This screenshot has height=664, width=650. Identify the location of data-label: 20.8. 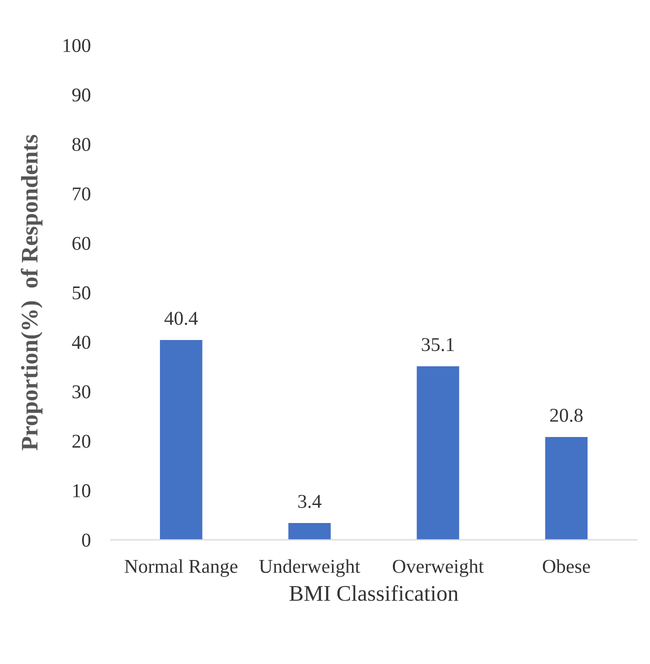
(566, 415).